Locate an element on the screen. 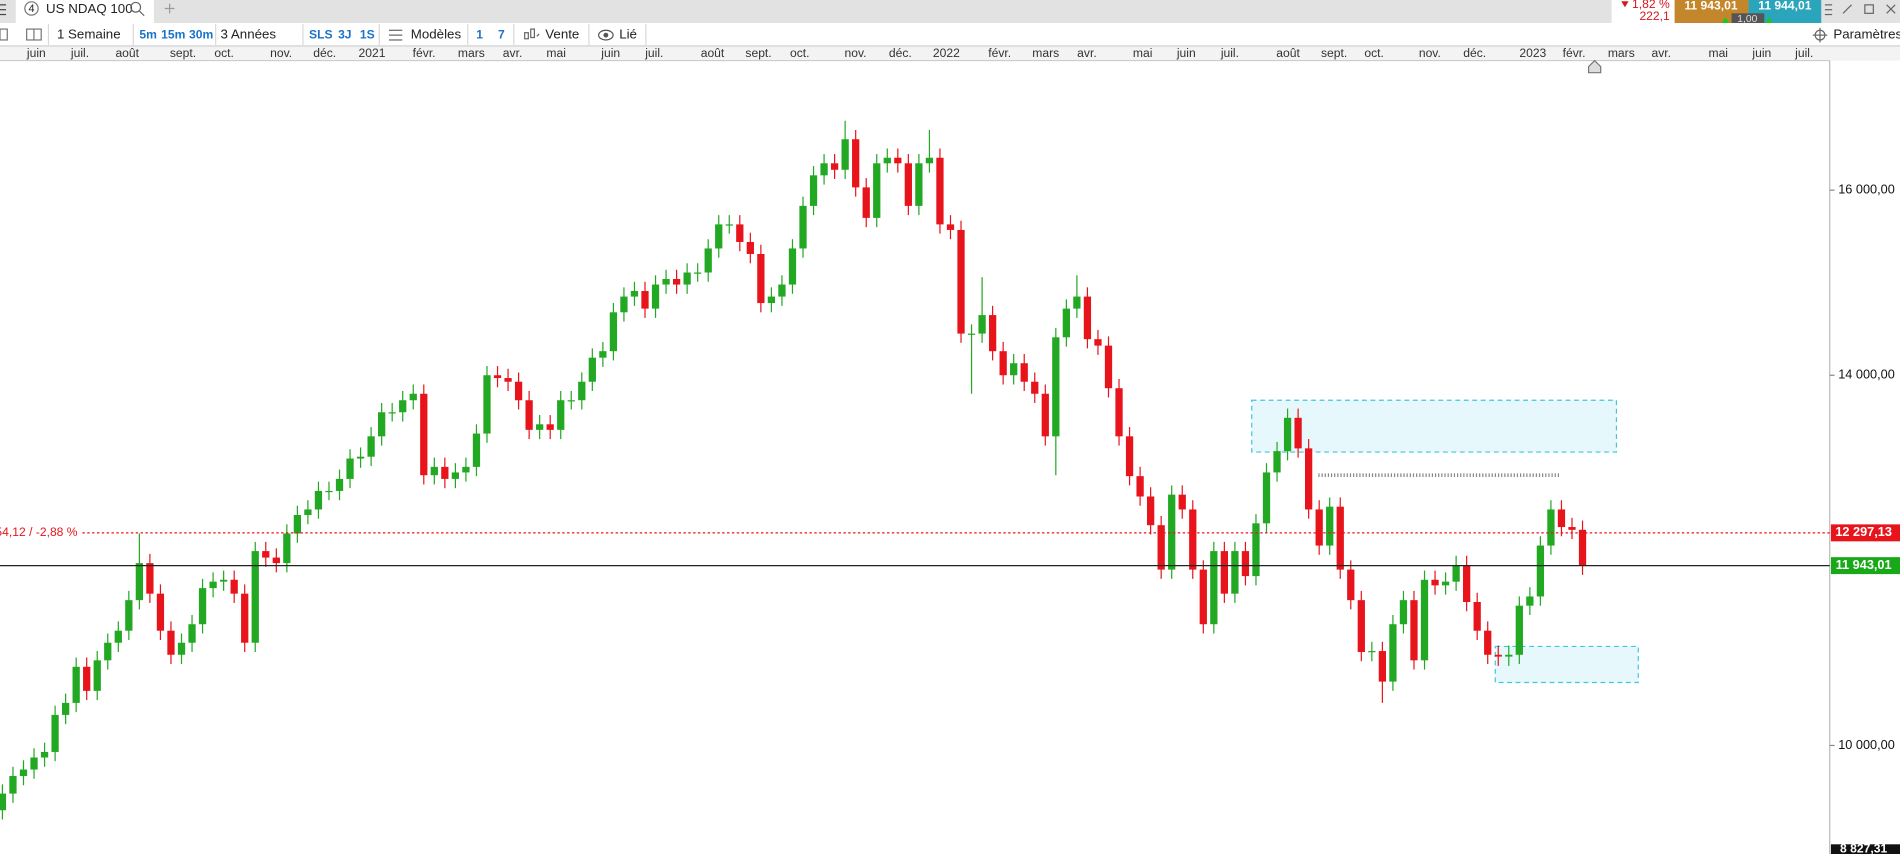 This screenshot has height=854, width=1900. window-controls is located at coordinates (1860, 10).